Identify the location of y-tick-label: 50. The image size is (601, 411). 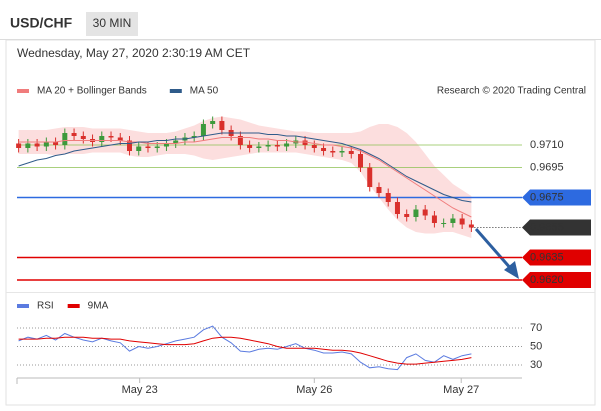
(536, 346).